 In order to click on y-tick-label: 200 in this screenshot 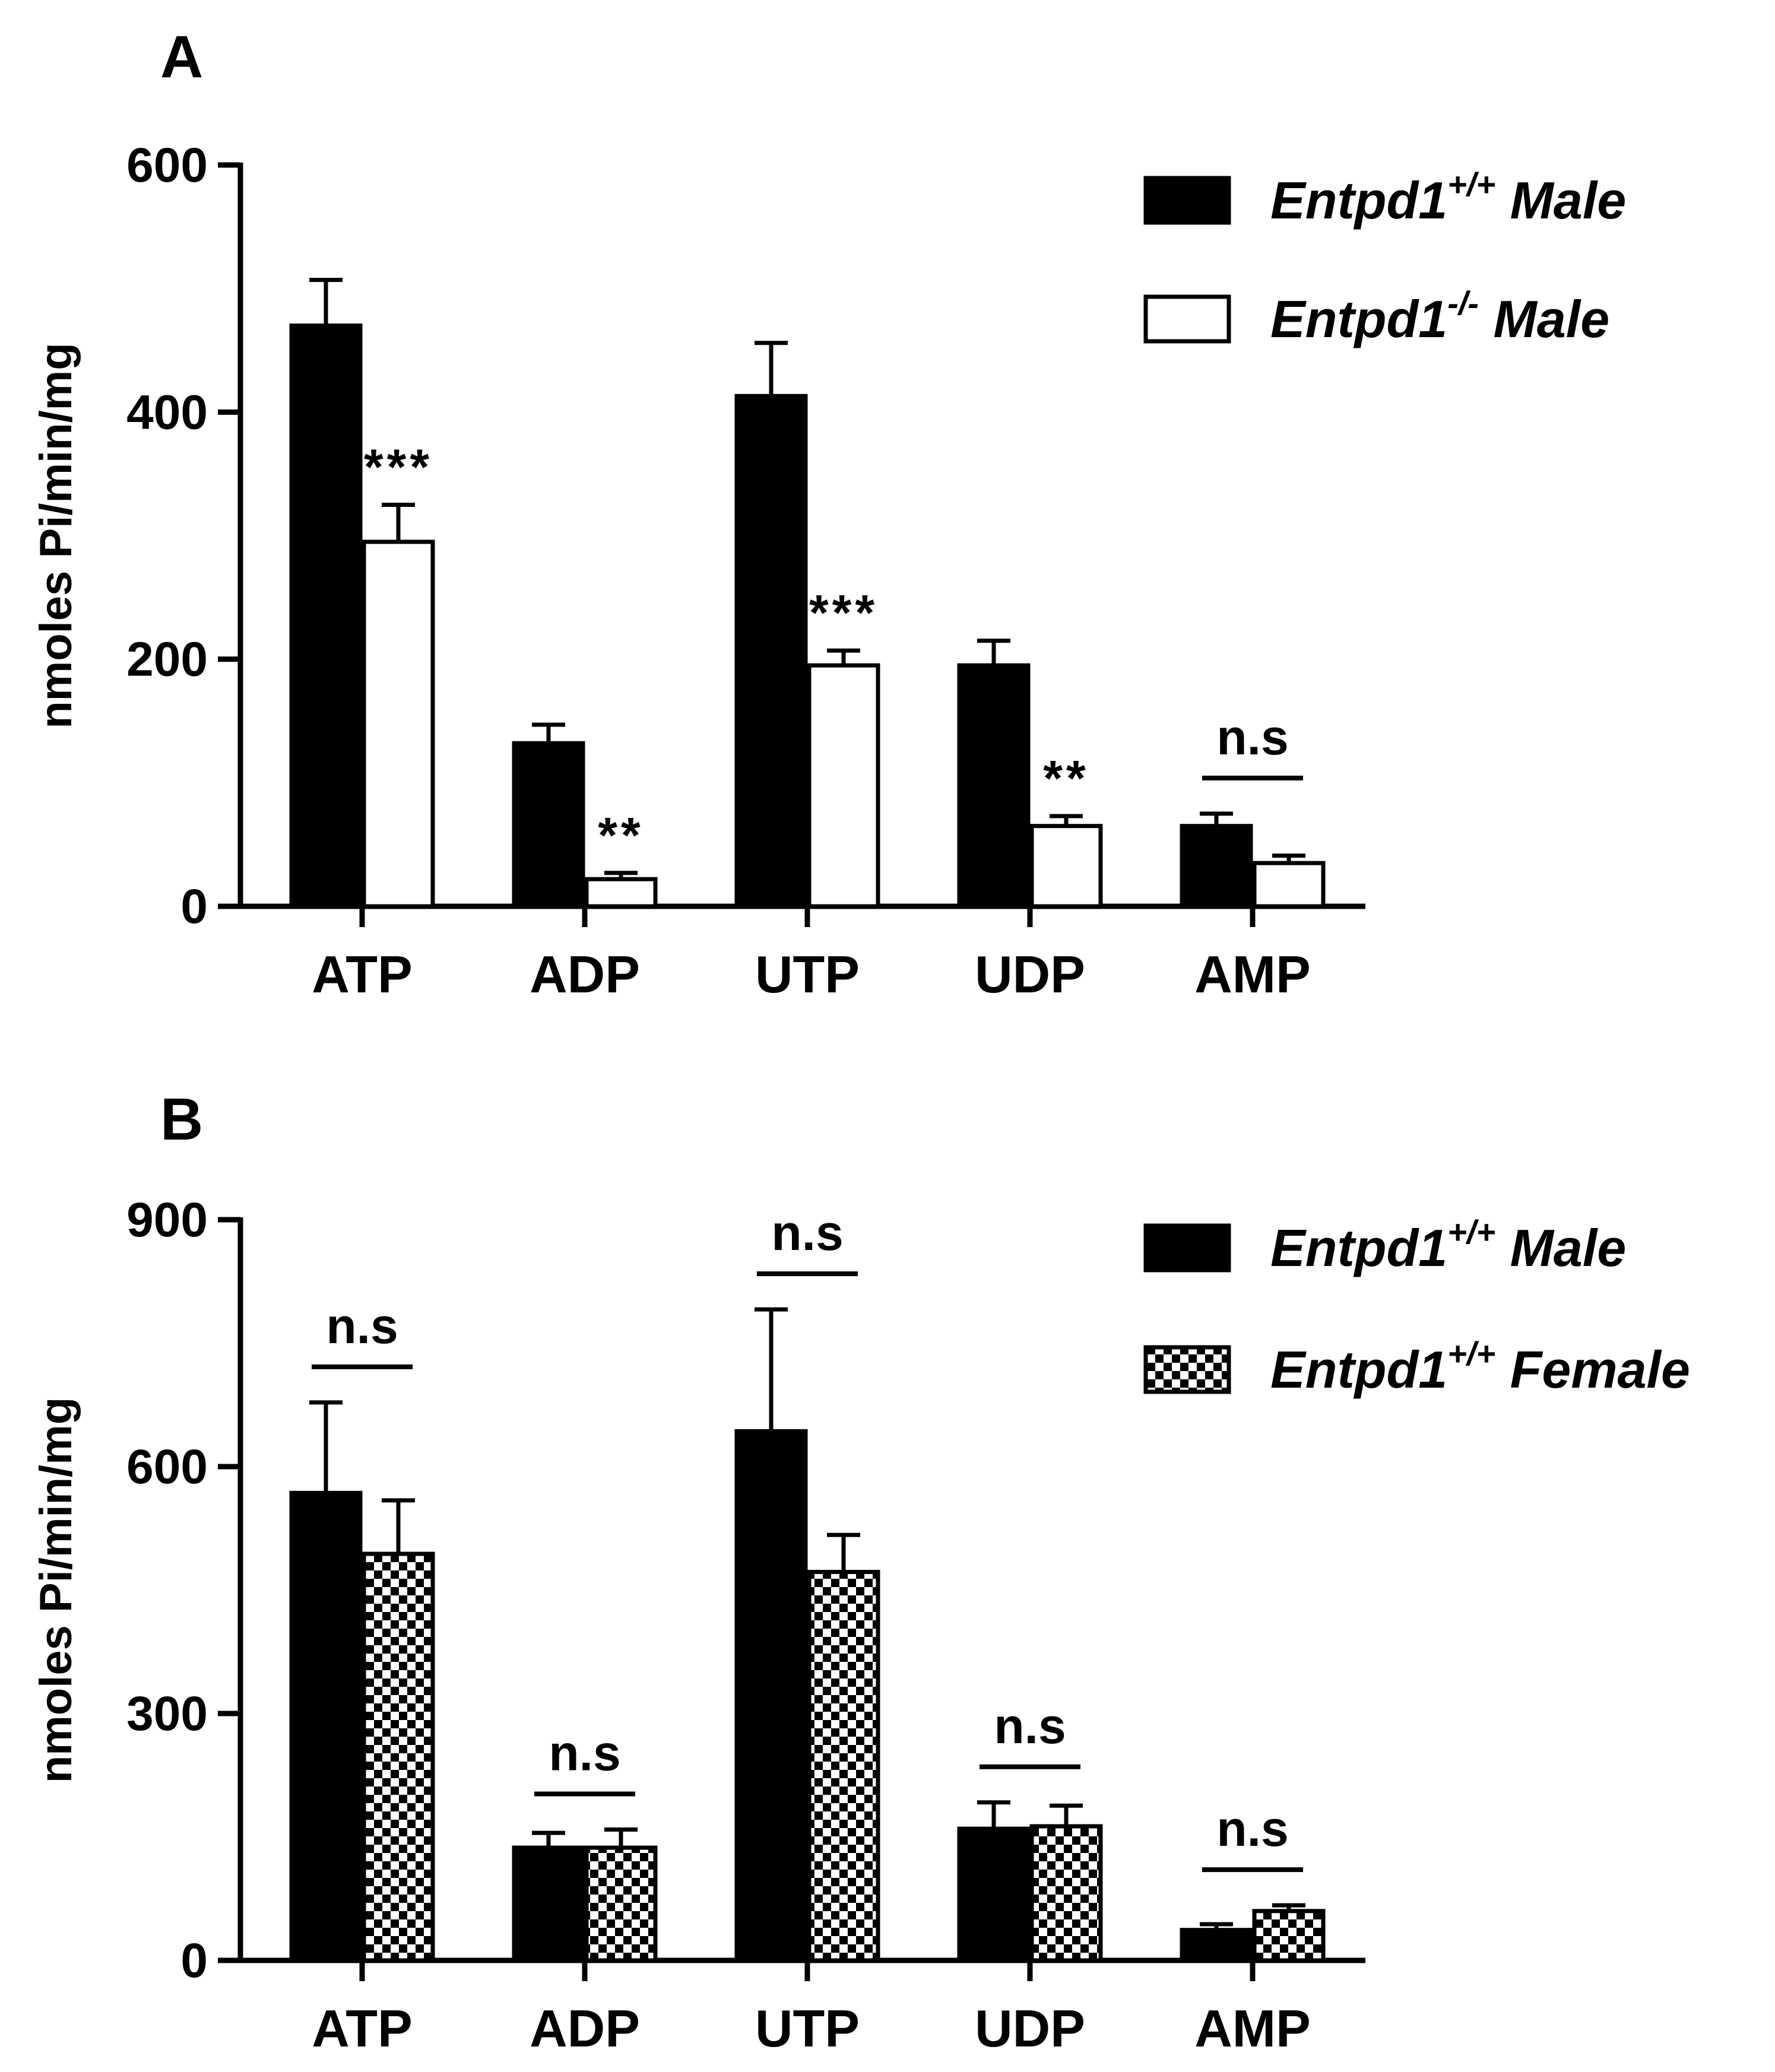, I will do `click(167, 660)`.